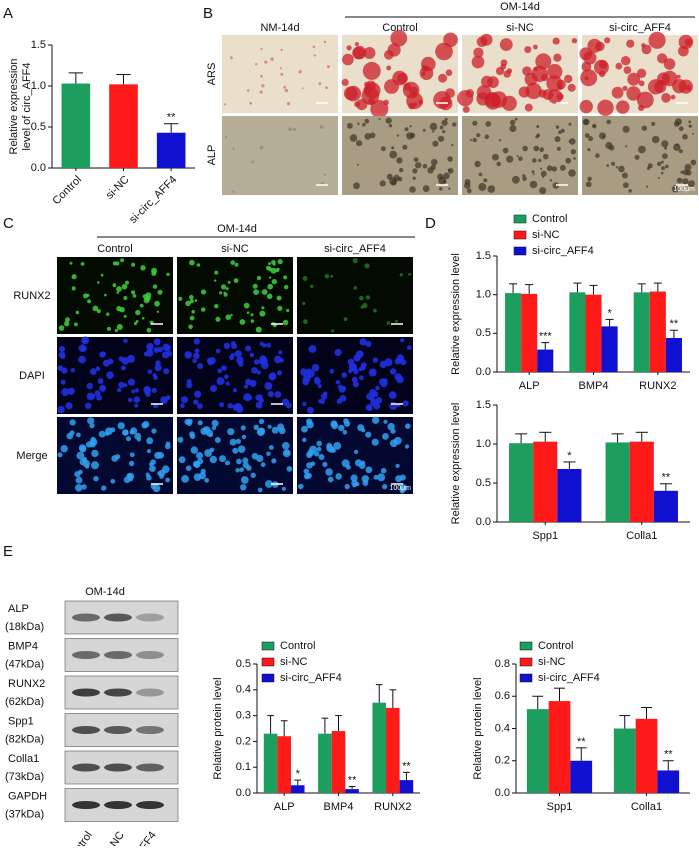 The height and width of the screenshot is (851, 699). What do you see at coordinates (545, 536) in the screenshot?
I see `x-tick-label: Spp1` at bounding box center [545, 536].